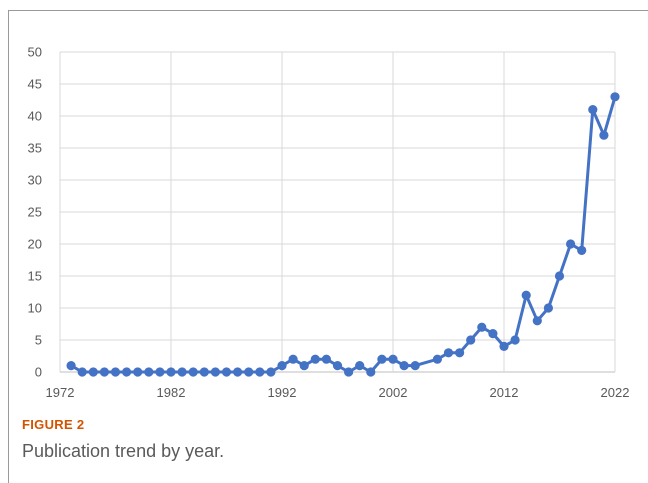 This screenshot has height=483, width=648. Describe the element at coordinates (338, 392) in the screenshot. I see `x-axis-ticks: 1972 1982 1992 2002 2012 2022` at that location.